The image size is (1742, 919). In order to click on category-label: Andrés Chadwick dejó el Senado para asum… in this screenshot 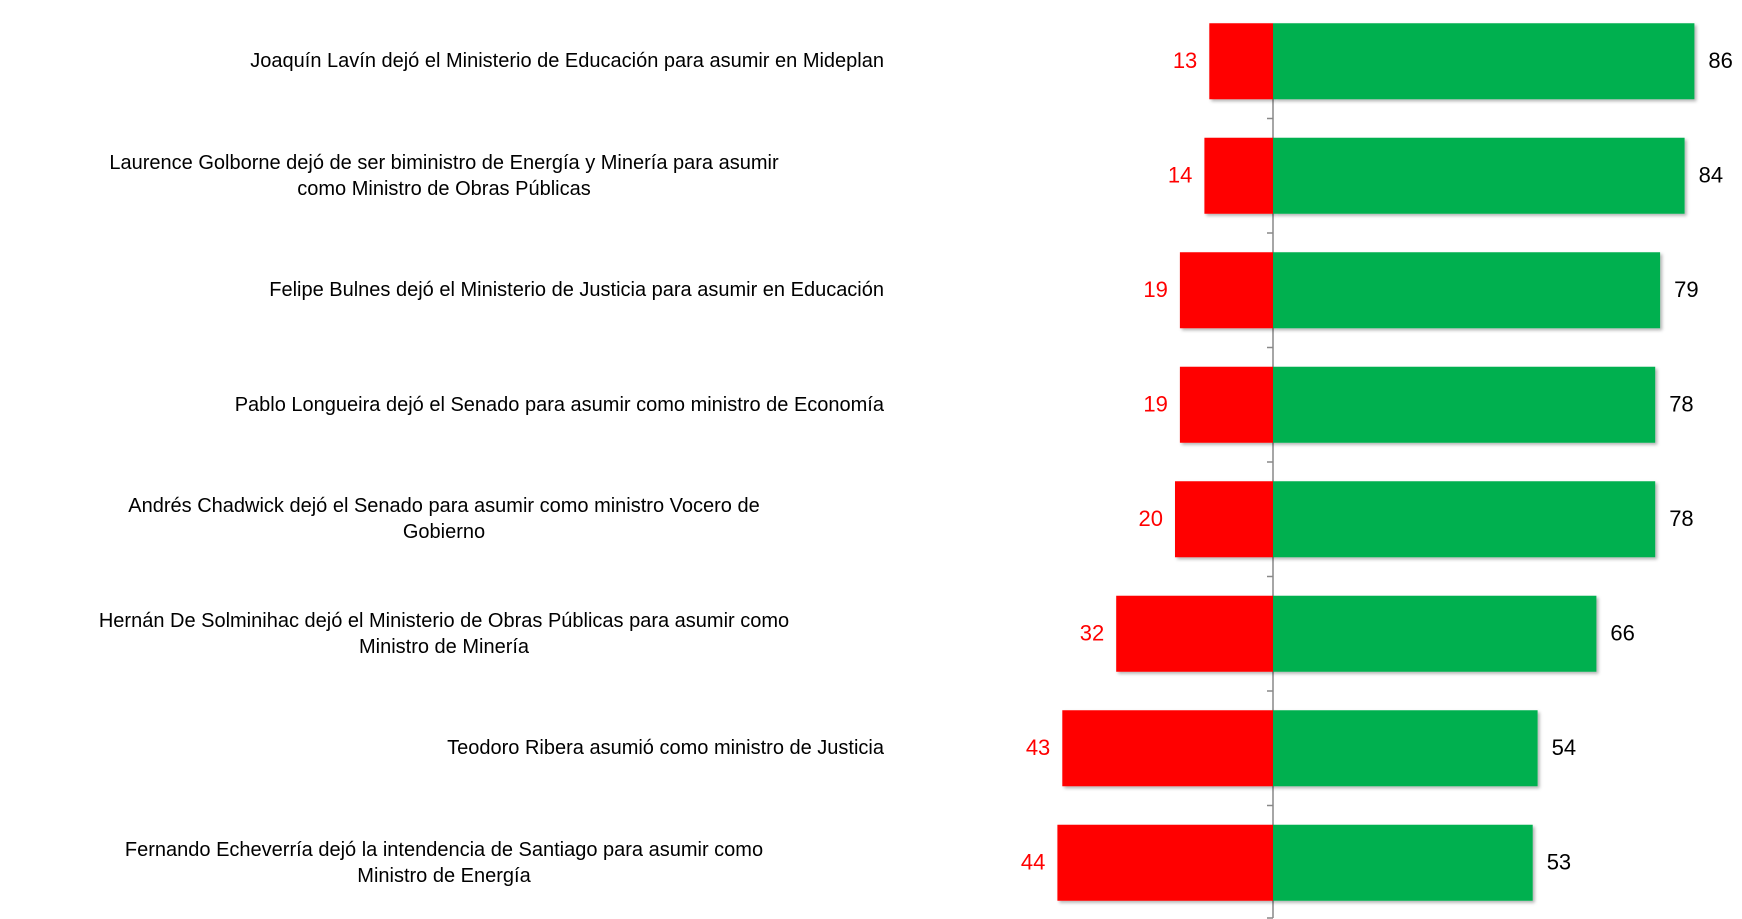, I will do `click(444, 519)`.